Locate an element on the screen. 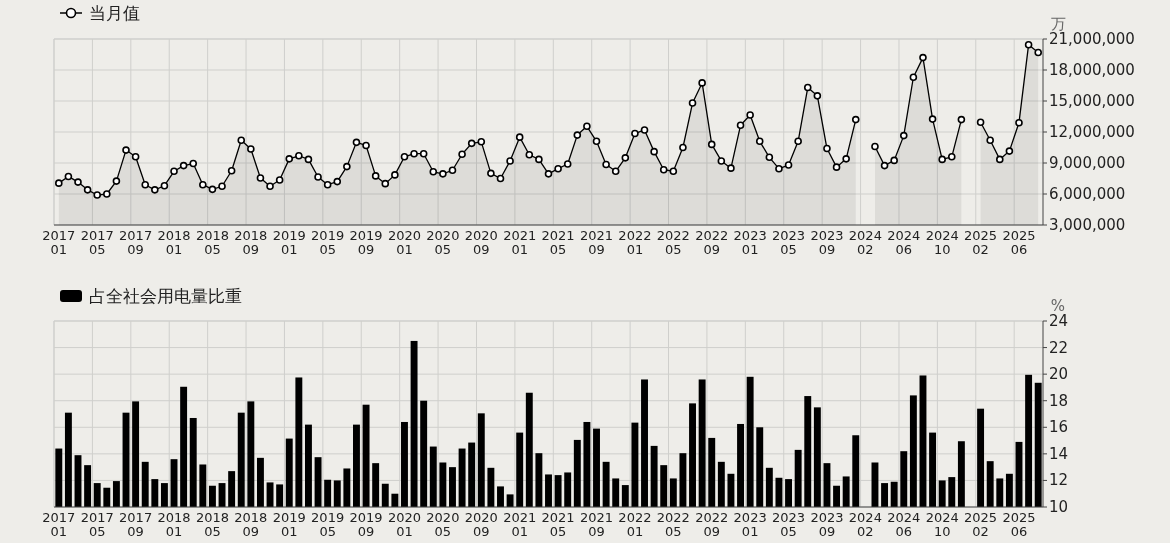  y-axis-title: 万 is located at coordinates (1058, 24).